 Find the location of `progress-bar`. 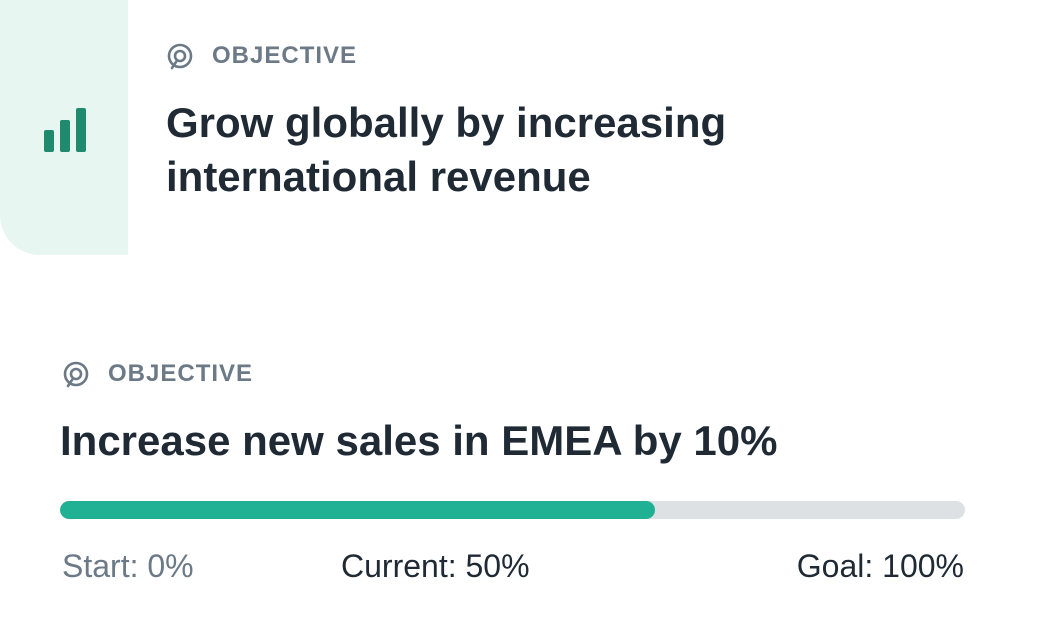

progress-bar is located at coordinates (512, 510).